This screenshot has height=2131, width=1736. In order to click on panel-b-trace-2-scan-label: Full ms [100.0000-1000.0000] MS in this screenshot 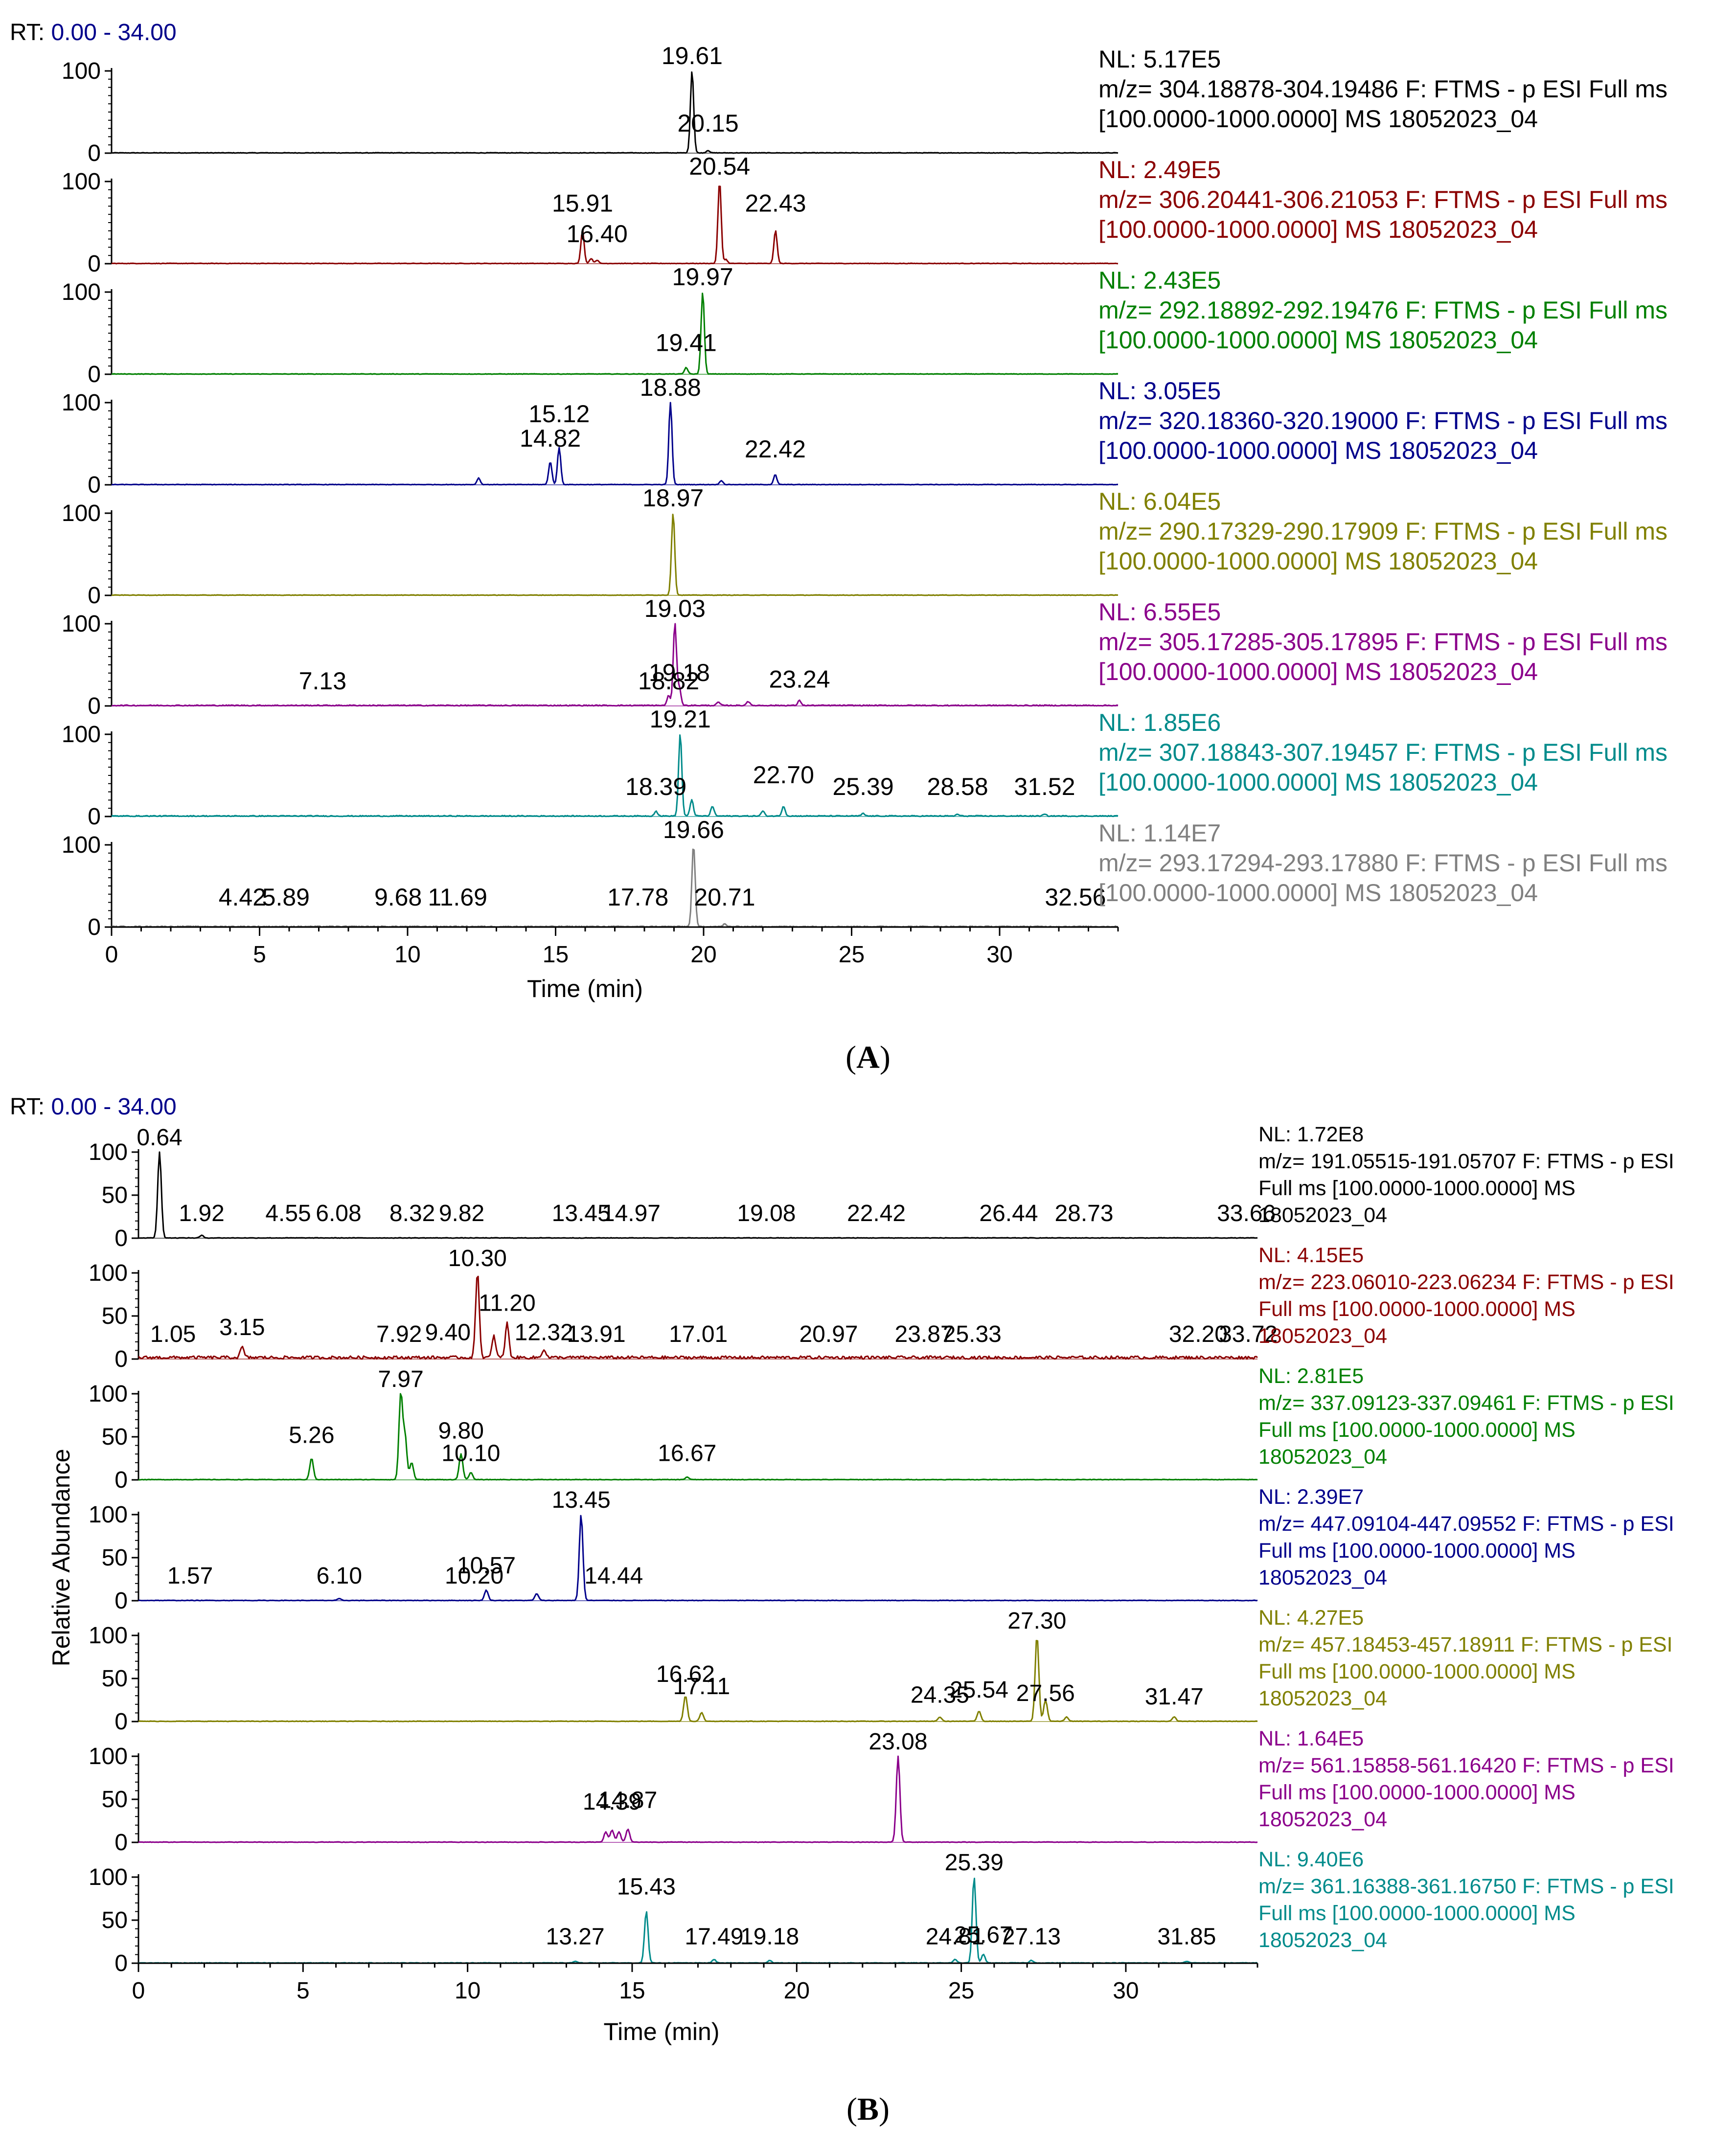, I will do `click(1417, 1309)`.